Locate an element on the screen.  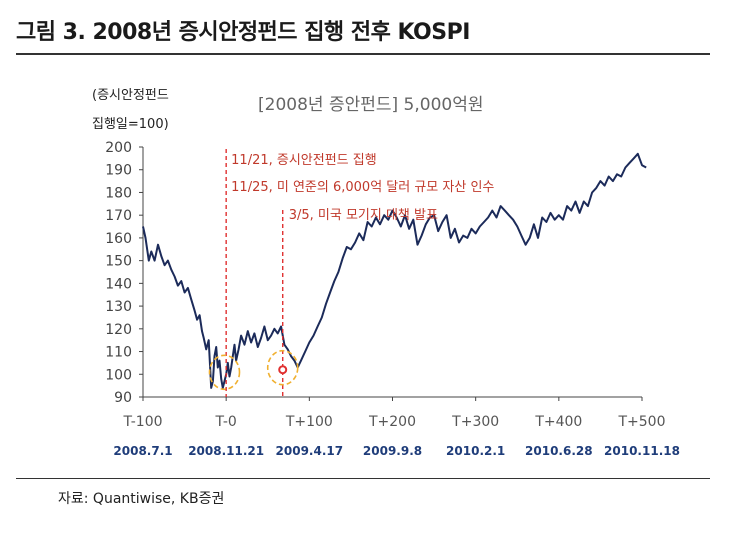
x-tick-date: 2010.6.28 is located at coordinates (559, 451).